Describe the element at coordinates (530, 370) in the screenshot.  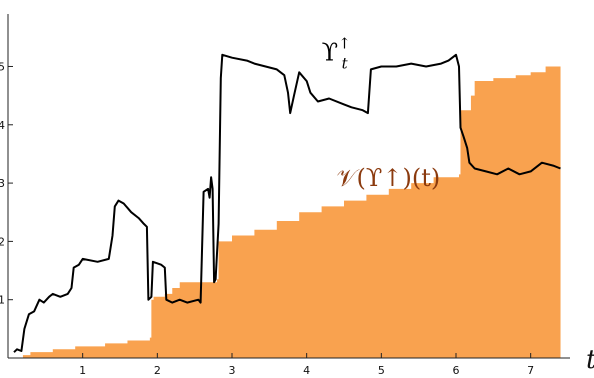
I see `x-tick-label: 7` at that location.